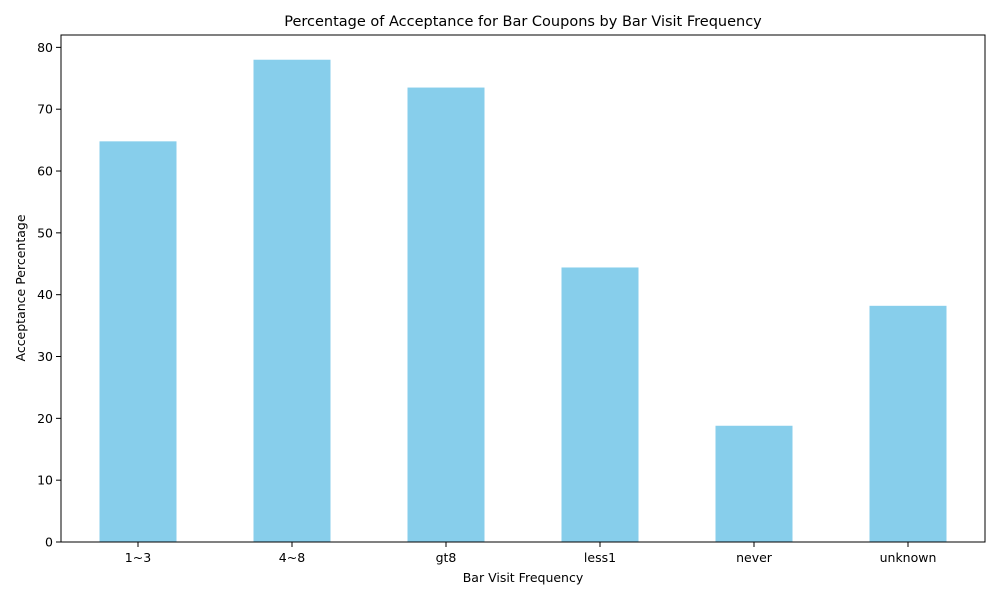  I want to click on x-axis-label: Bar Visit Frequency, so click(523, 577).